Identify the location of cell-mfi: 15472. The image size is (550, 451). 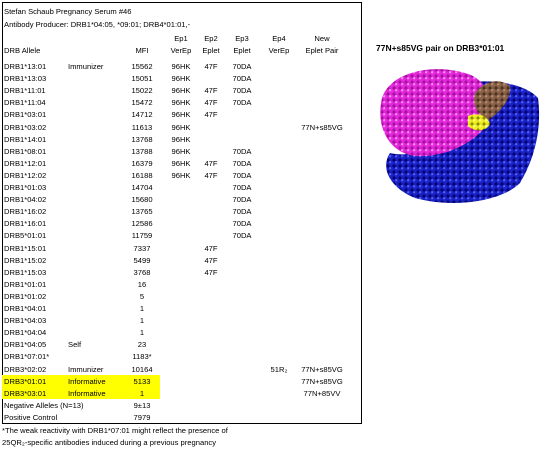
(142, 103).